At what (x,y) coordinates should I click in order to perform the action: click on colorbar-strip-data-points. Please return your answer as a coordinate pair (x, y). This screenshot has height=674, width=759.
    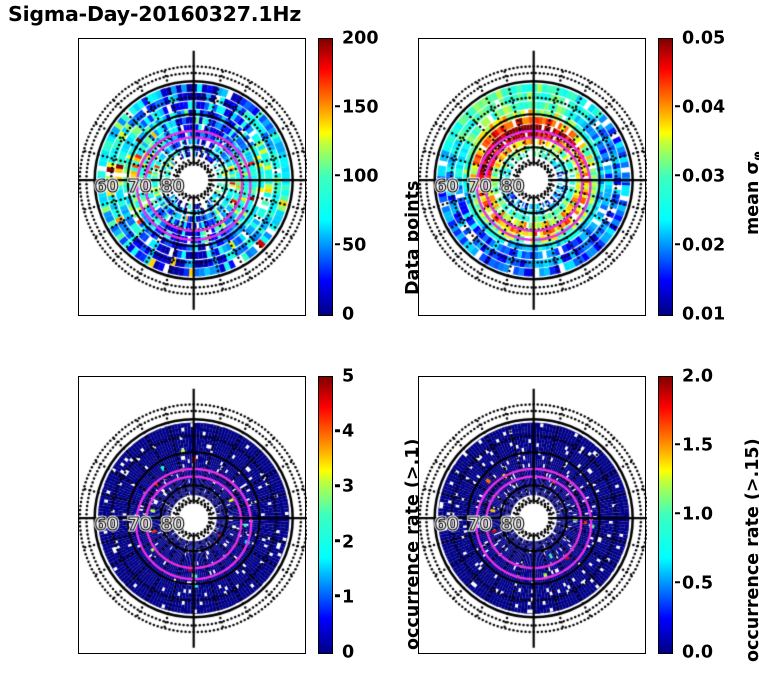
    Looking at the image, I should click on (325, 177).